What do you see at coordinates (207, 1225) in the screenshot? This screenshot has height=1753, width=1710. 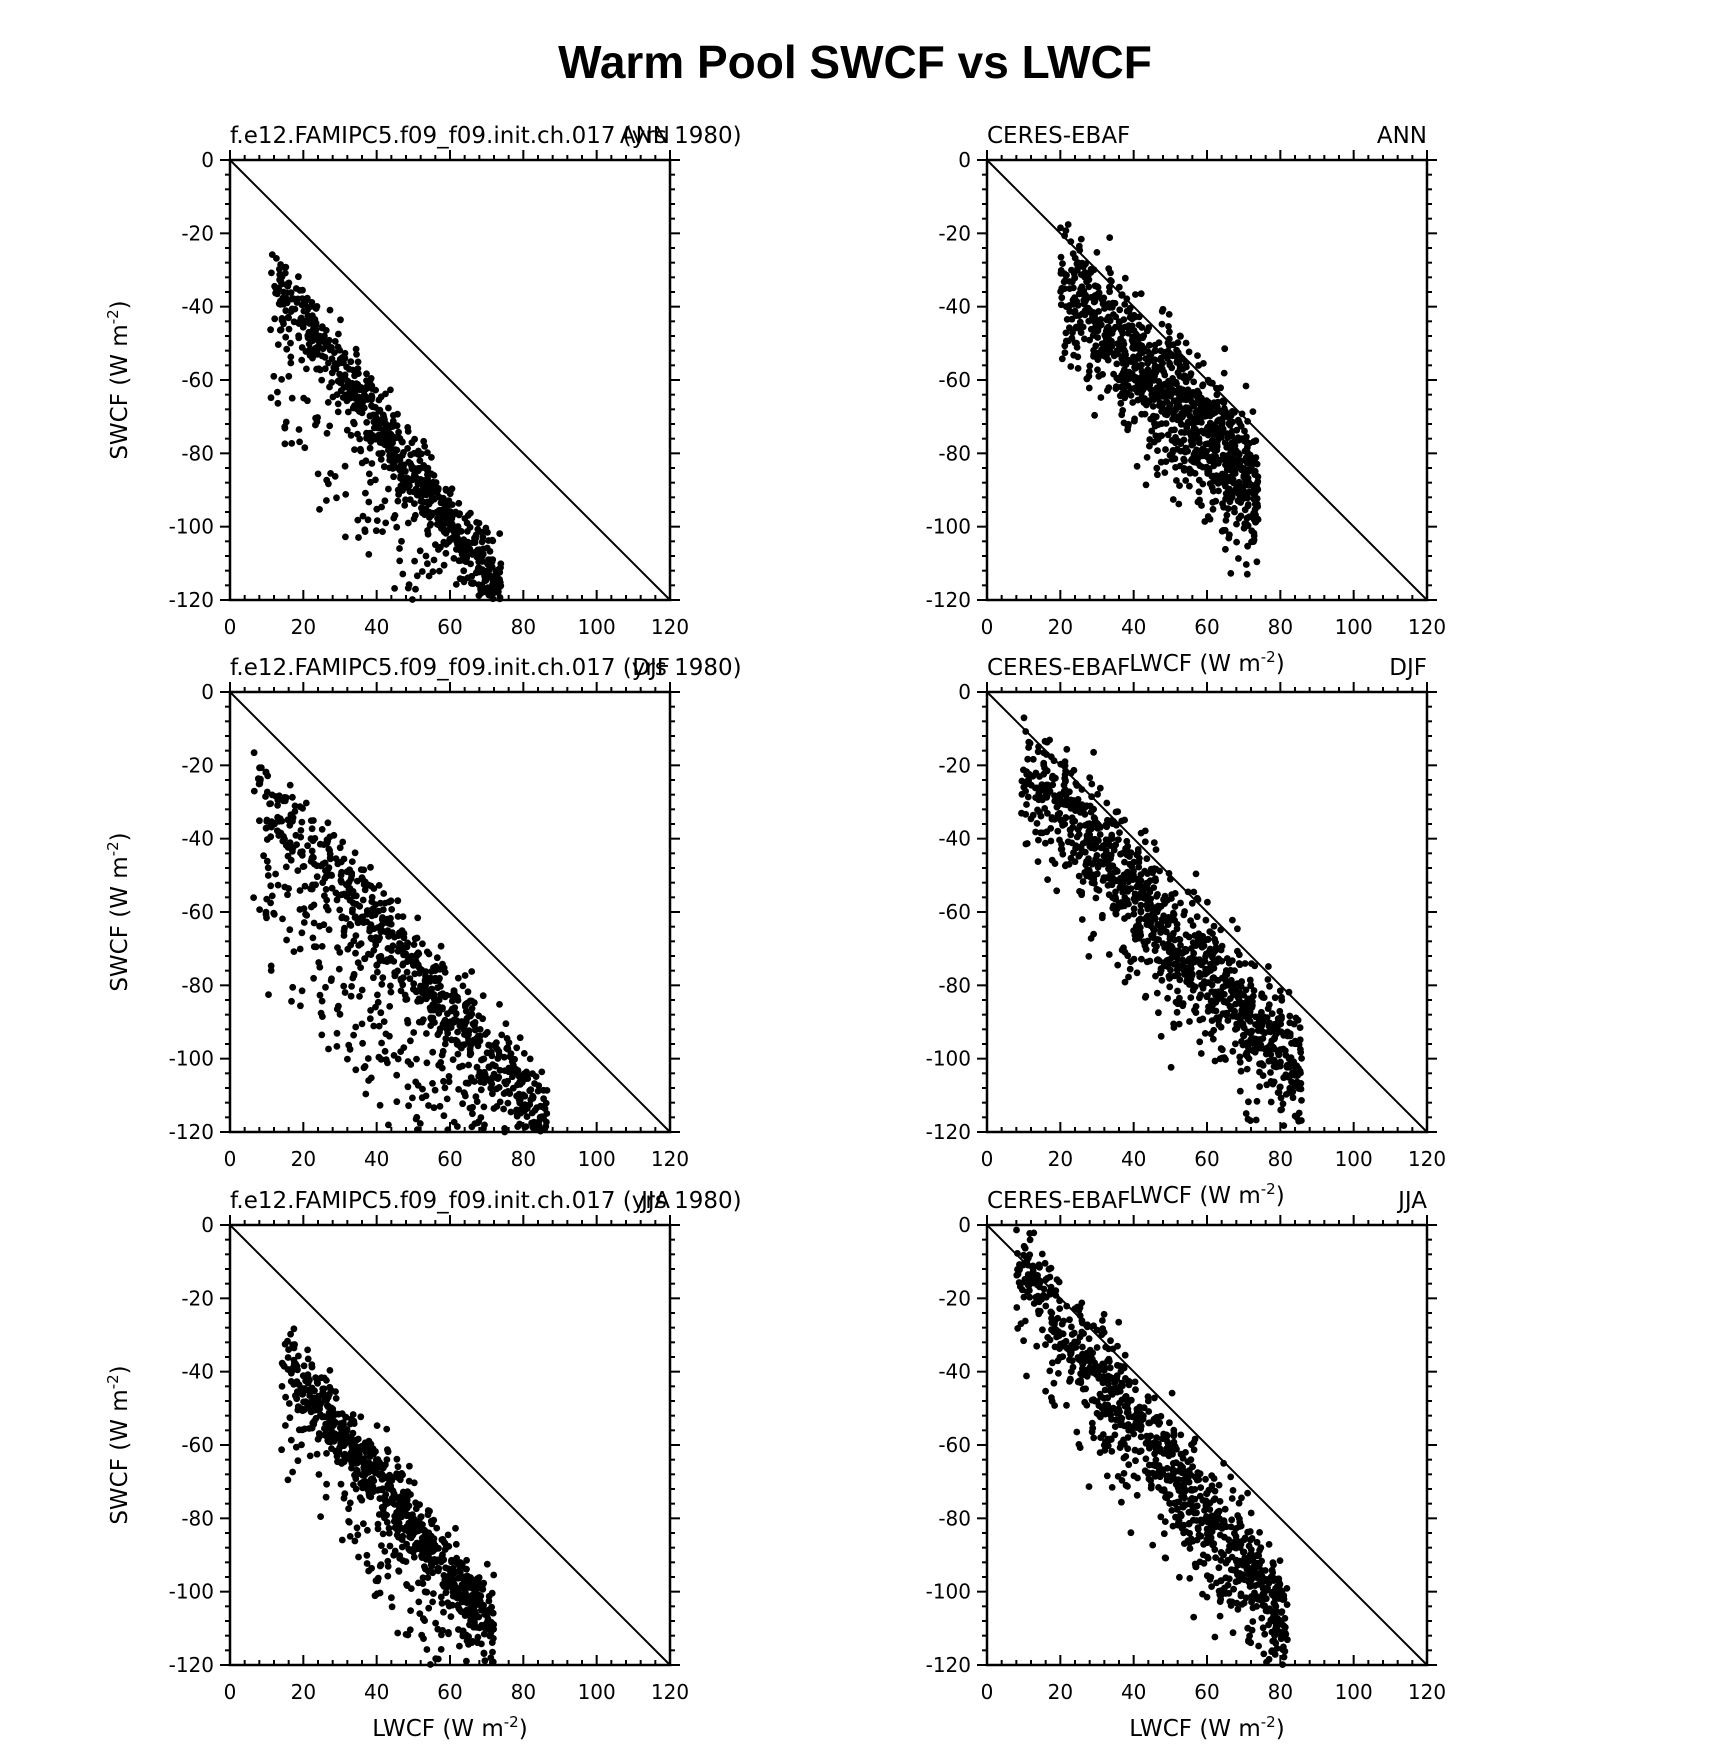 I see `y-tick-label: 0` at bounding box center [207, 1225].